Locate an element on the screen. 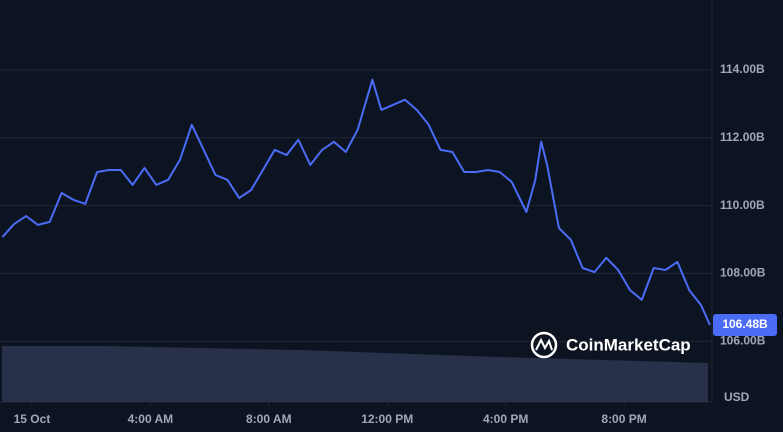 The image size is (783, 432). x-tick-label: 15 Oct is located at coordinates (32, 419).